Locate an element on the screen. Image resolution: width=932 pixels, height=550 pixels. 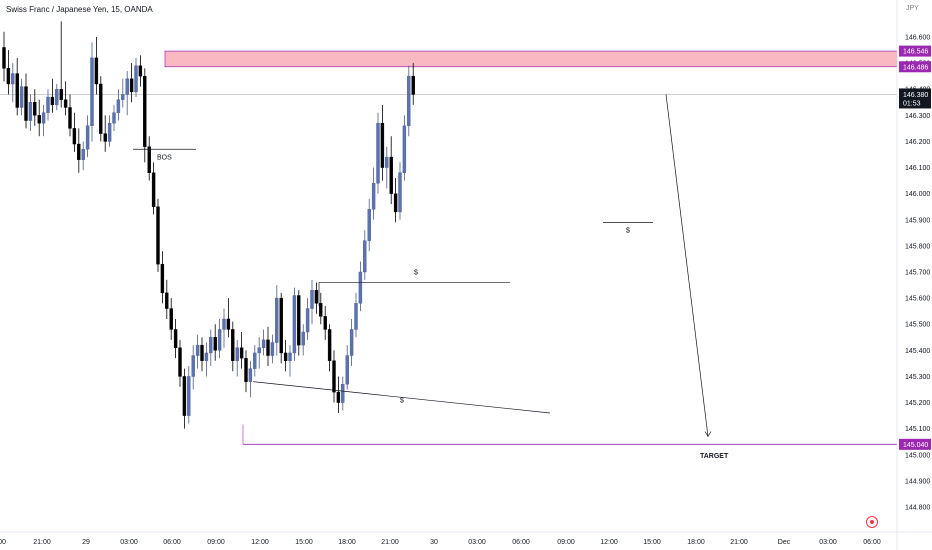
time-tick-label: 29 is located at coordinates (86, 542).